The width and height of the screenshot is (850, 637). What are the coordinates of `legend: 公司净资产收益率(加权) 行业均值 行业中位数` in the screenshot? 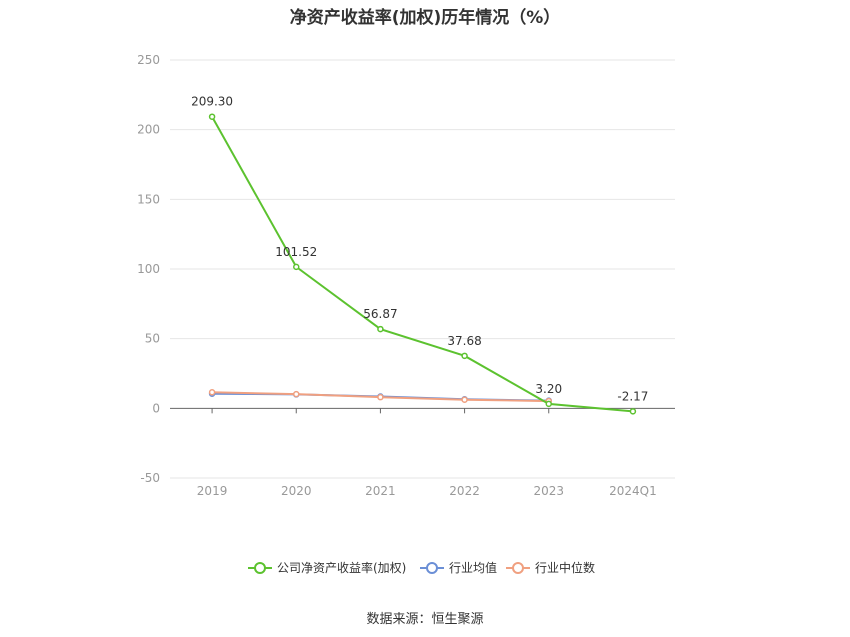 It's located at (421, 567).